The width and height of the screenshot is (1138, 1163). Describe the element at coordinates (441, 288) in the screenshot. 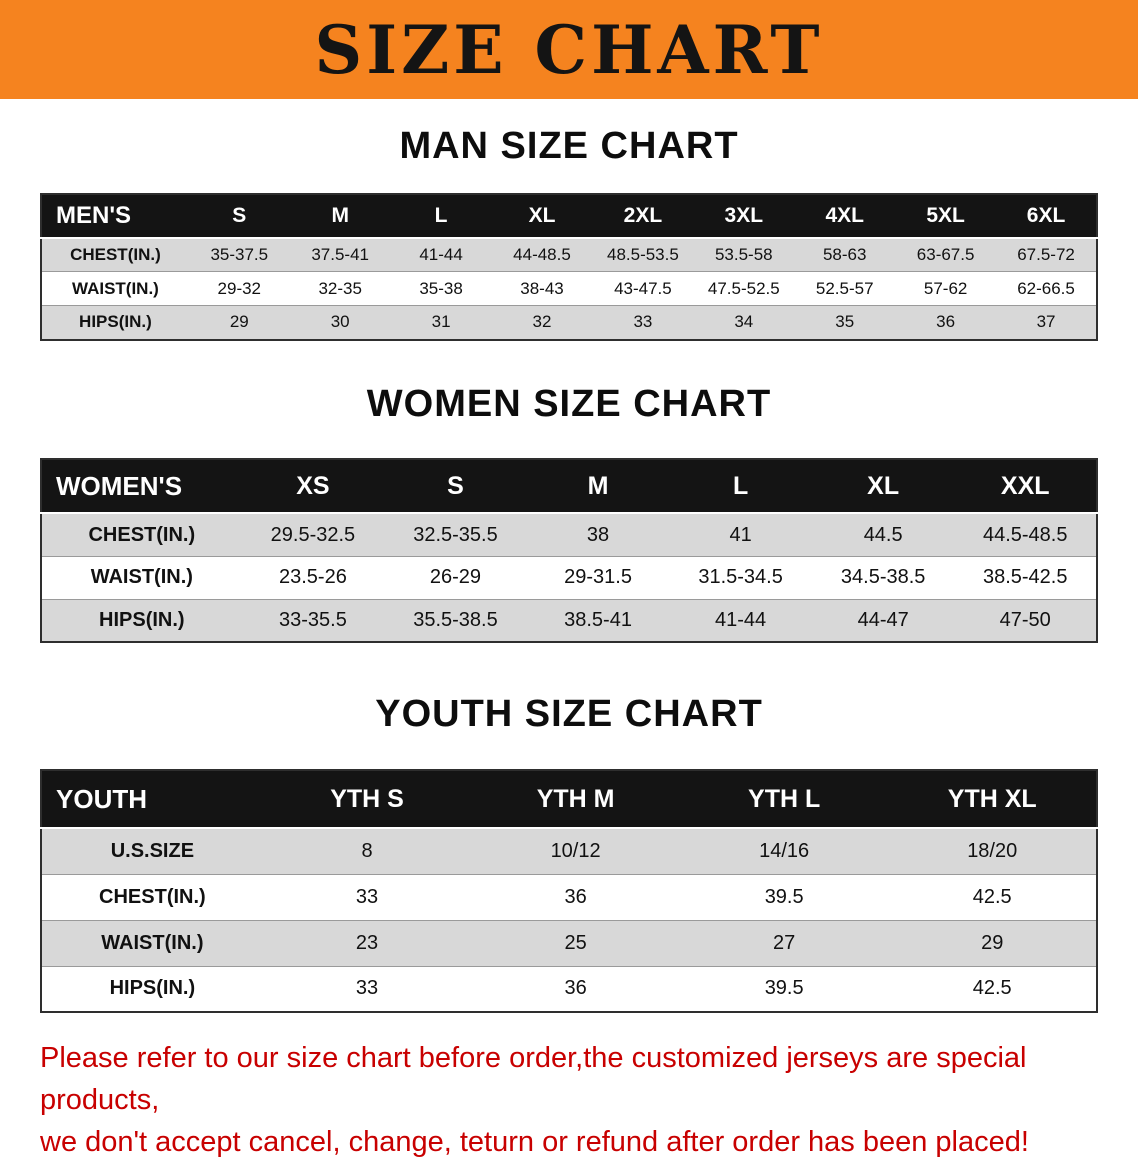

I see `size-value-cell: 35-38` at that location.